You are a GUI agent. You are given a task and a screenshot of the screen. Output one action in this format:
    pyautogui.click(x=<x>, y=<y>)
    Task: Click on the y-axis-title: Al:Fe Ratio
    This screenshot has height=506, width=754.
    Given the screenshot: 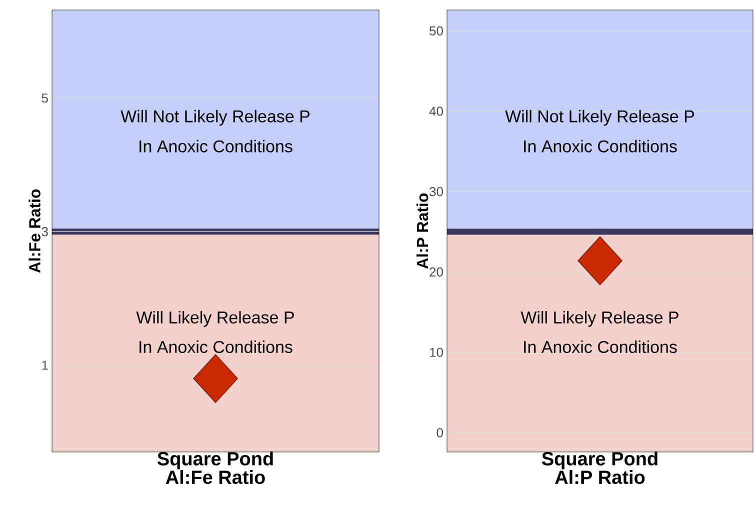 What is the action you would take?
    pyautogui.click(x=34, y=231)
    